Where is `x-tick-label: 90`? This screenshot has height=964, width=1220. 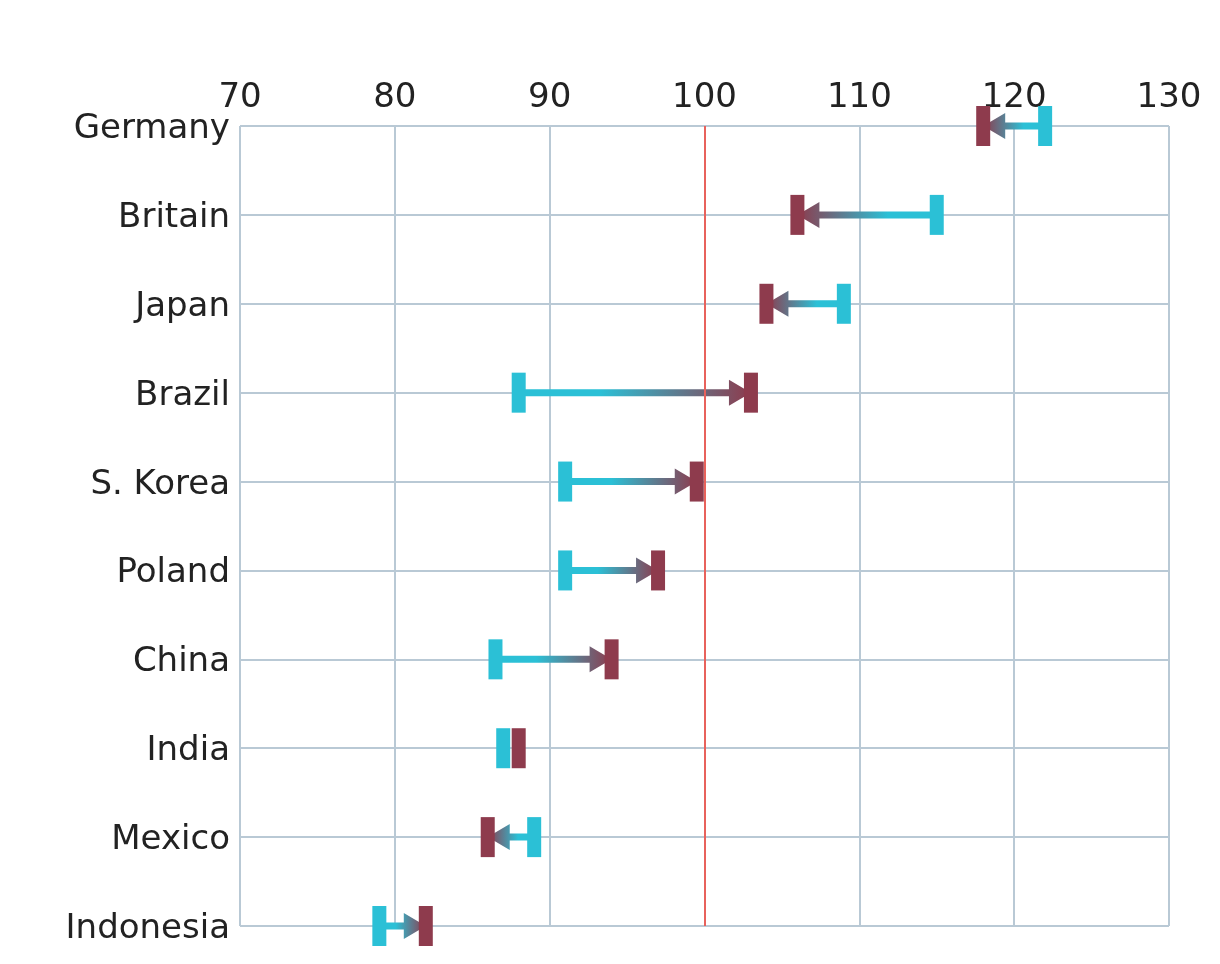 x-tick-label: 90 is located at coordinates (550, 95).